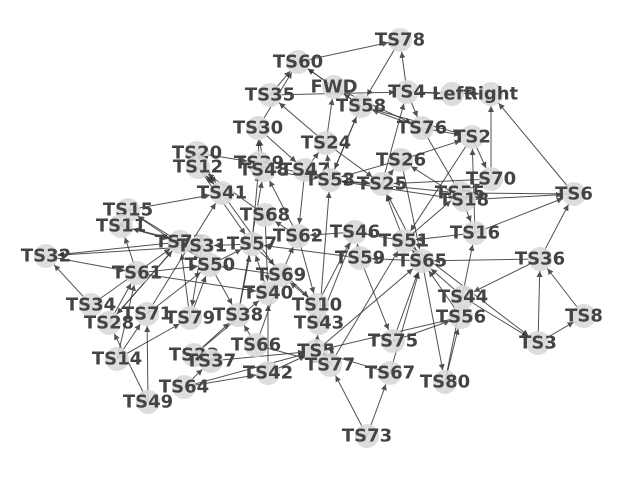 This screenshot has width=640, height=480. I want to click on node-ts18: TS18, so click(464, 200).